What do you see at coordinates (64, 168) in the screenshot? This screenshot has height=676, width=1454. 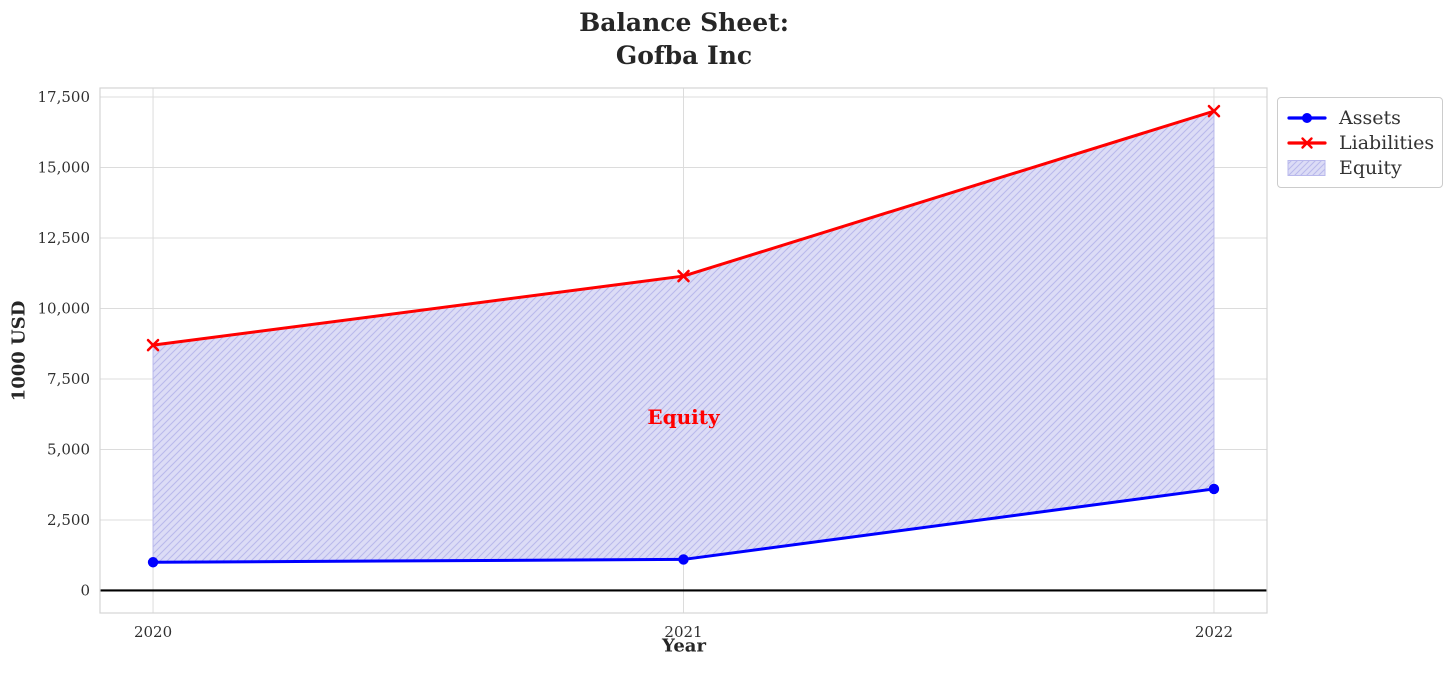 I see `y-tick-label: 15,000` at bounding box center [64, 168].